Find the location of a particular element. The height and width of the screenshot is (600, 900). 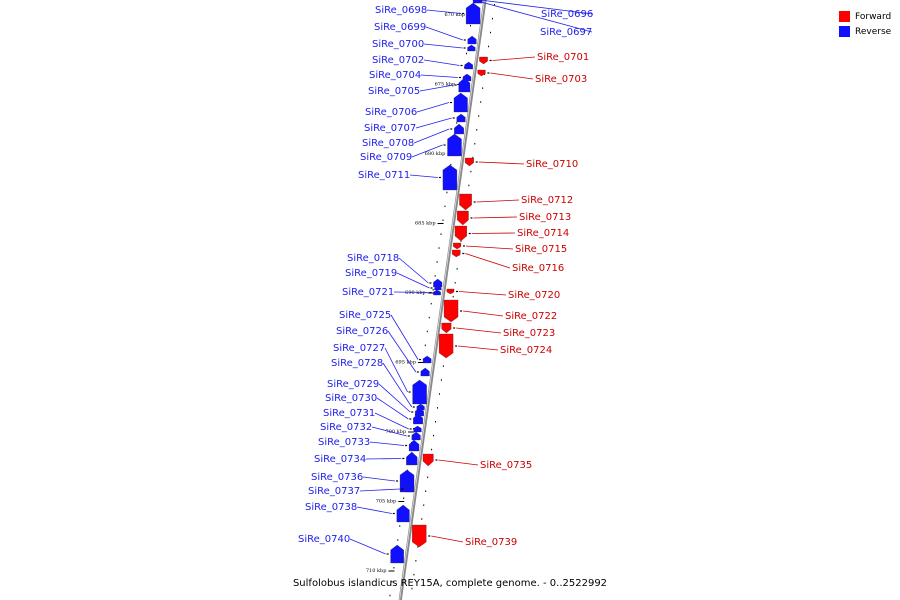

genome-axis is located at coordinates (442, 300).